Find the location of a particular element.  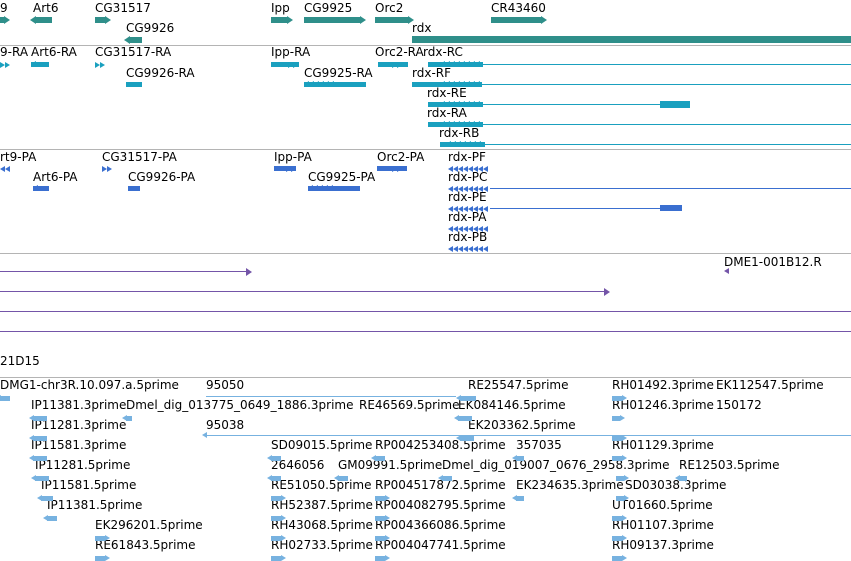

est-label: EK234635.3prime is located at coordinates (570, 485).